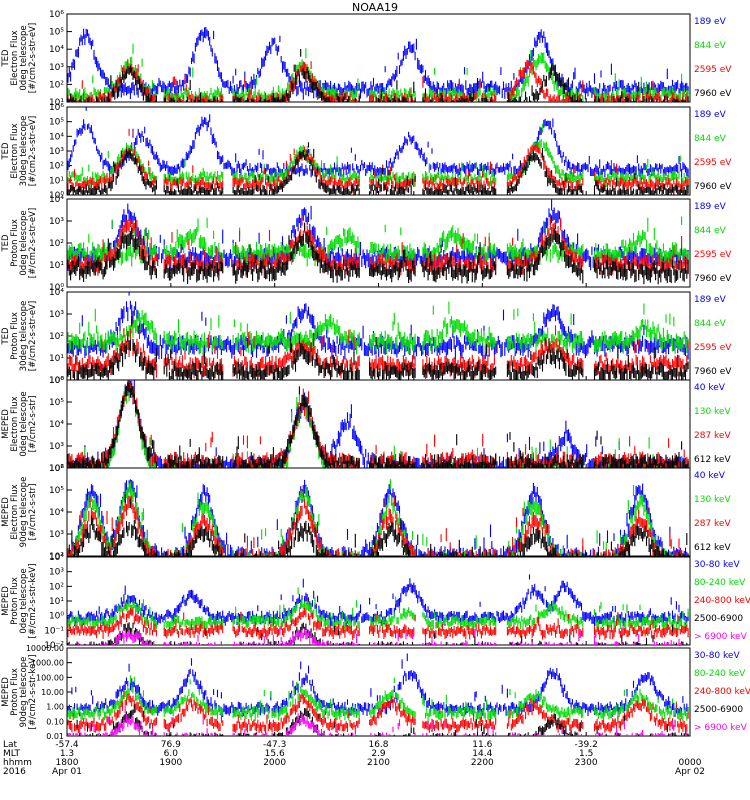  I want to click on panel-8-ytick-label: 0.01, so click(55, 736).